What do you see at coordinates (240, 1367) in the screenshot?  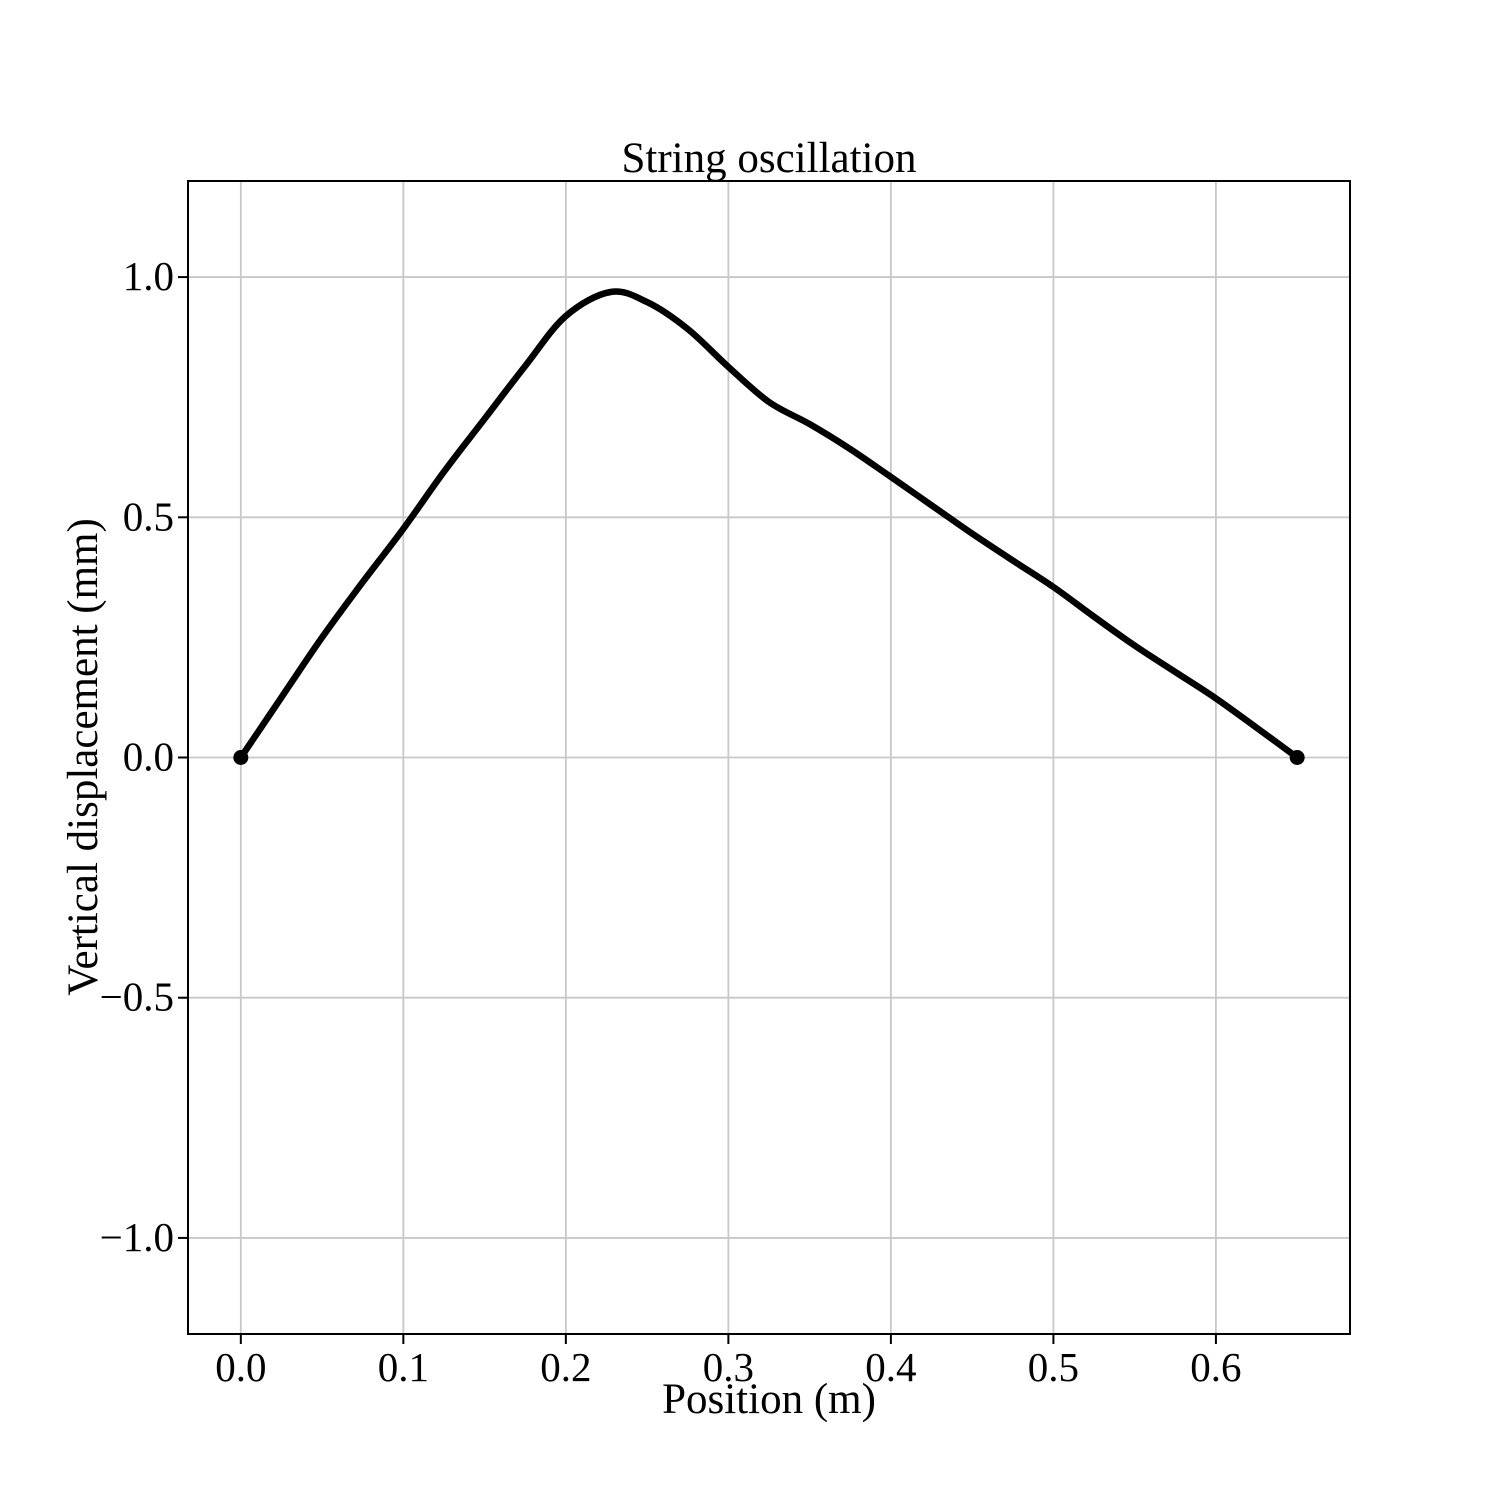 I see `x-tick-label: 0.0` at bounding box center [240, 1367].